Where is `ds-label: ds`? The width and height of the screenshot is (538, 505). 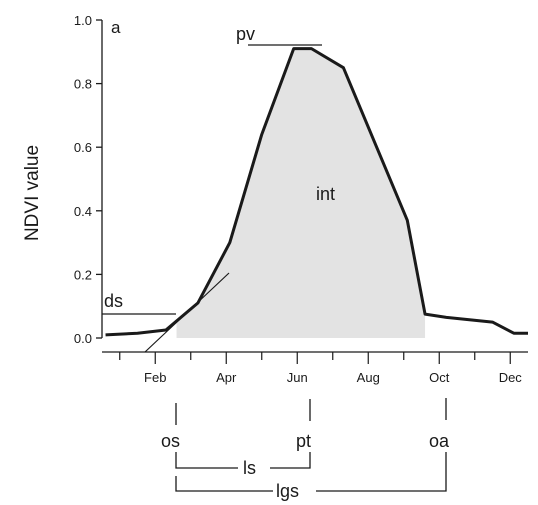 ds-label: ds is located at coordinates (113, 301).